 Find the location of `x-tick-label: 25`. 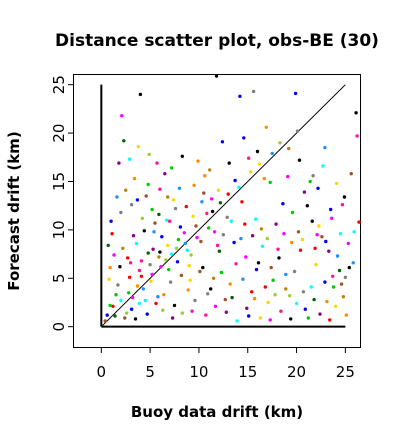

x-tick-label: 25 is located at coordinates (345, 372).